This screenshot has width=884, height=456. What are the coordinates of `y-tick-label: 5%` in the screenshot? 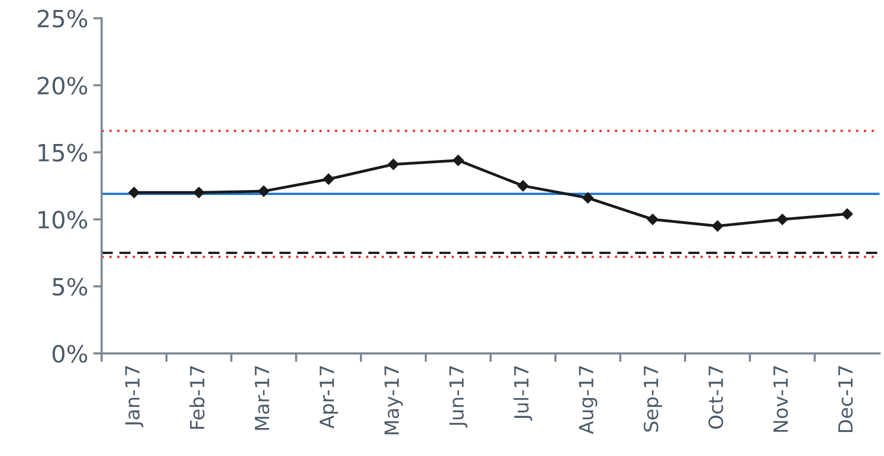 It's located at (70, 287).